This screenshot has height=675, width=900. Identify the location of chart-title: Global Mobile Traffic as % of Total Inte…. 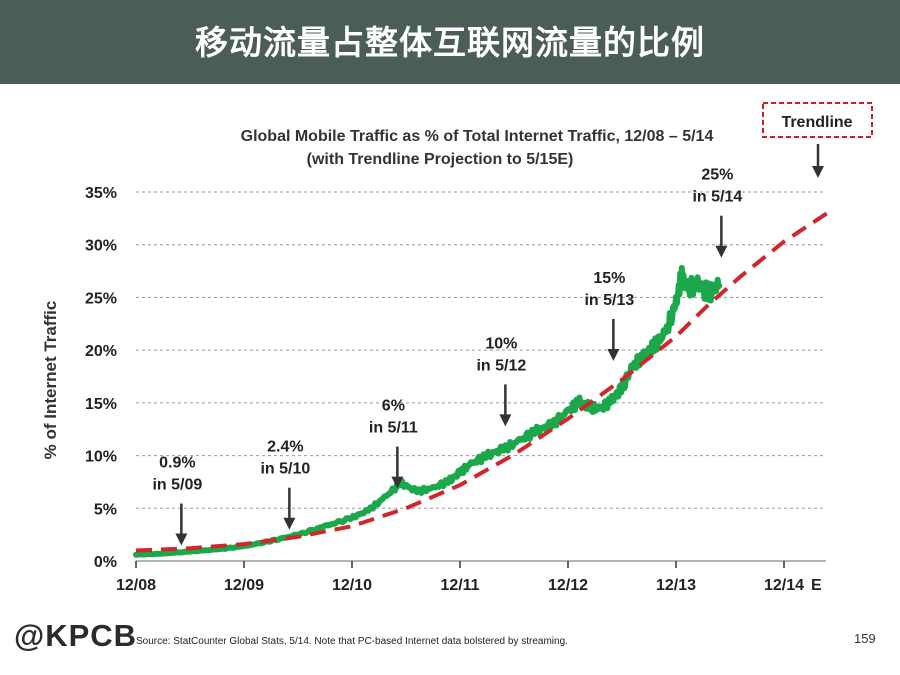
(477, 136).